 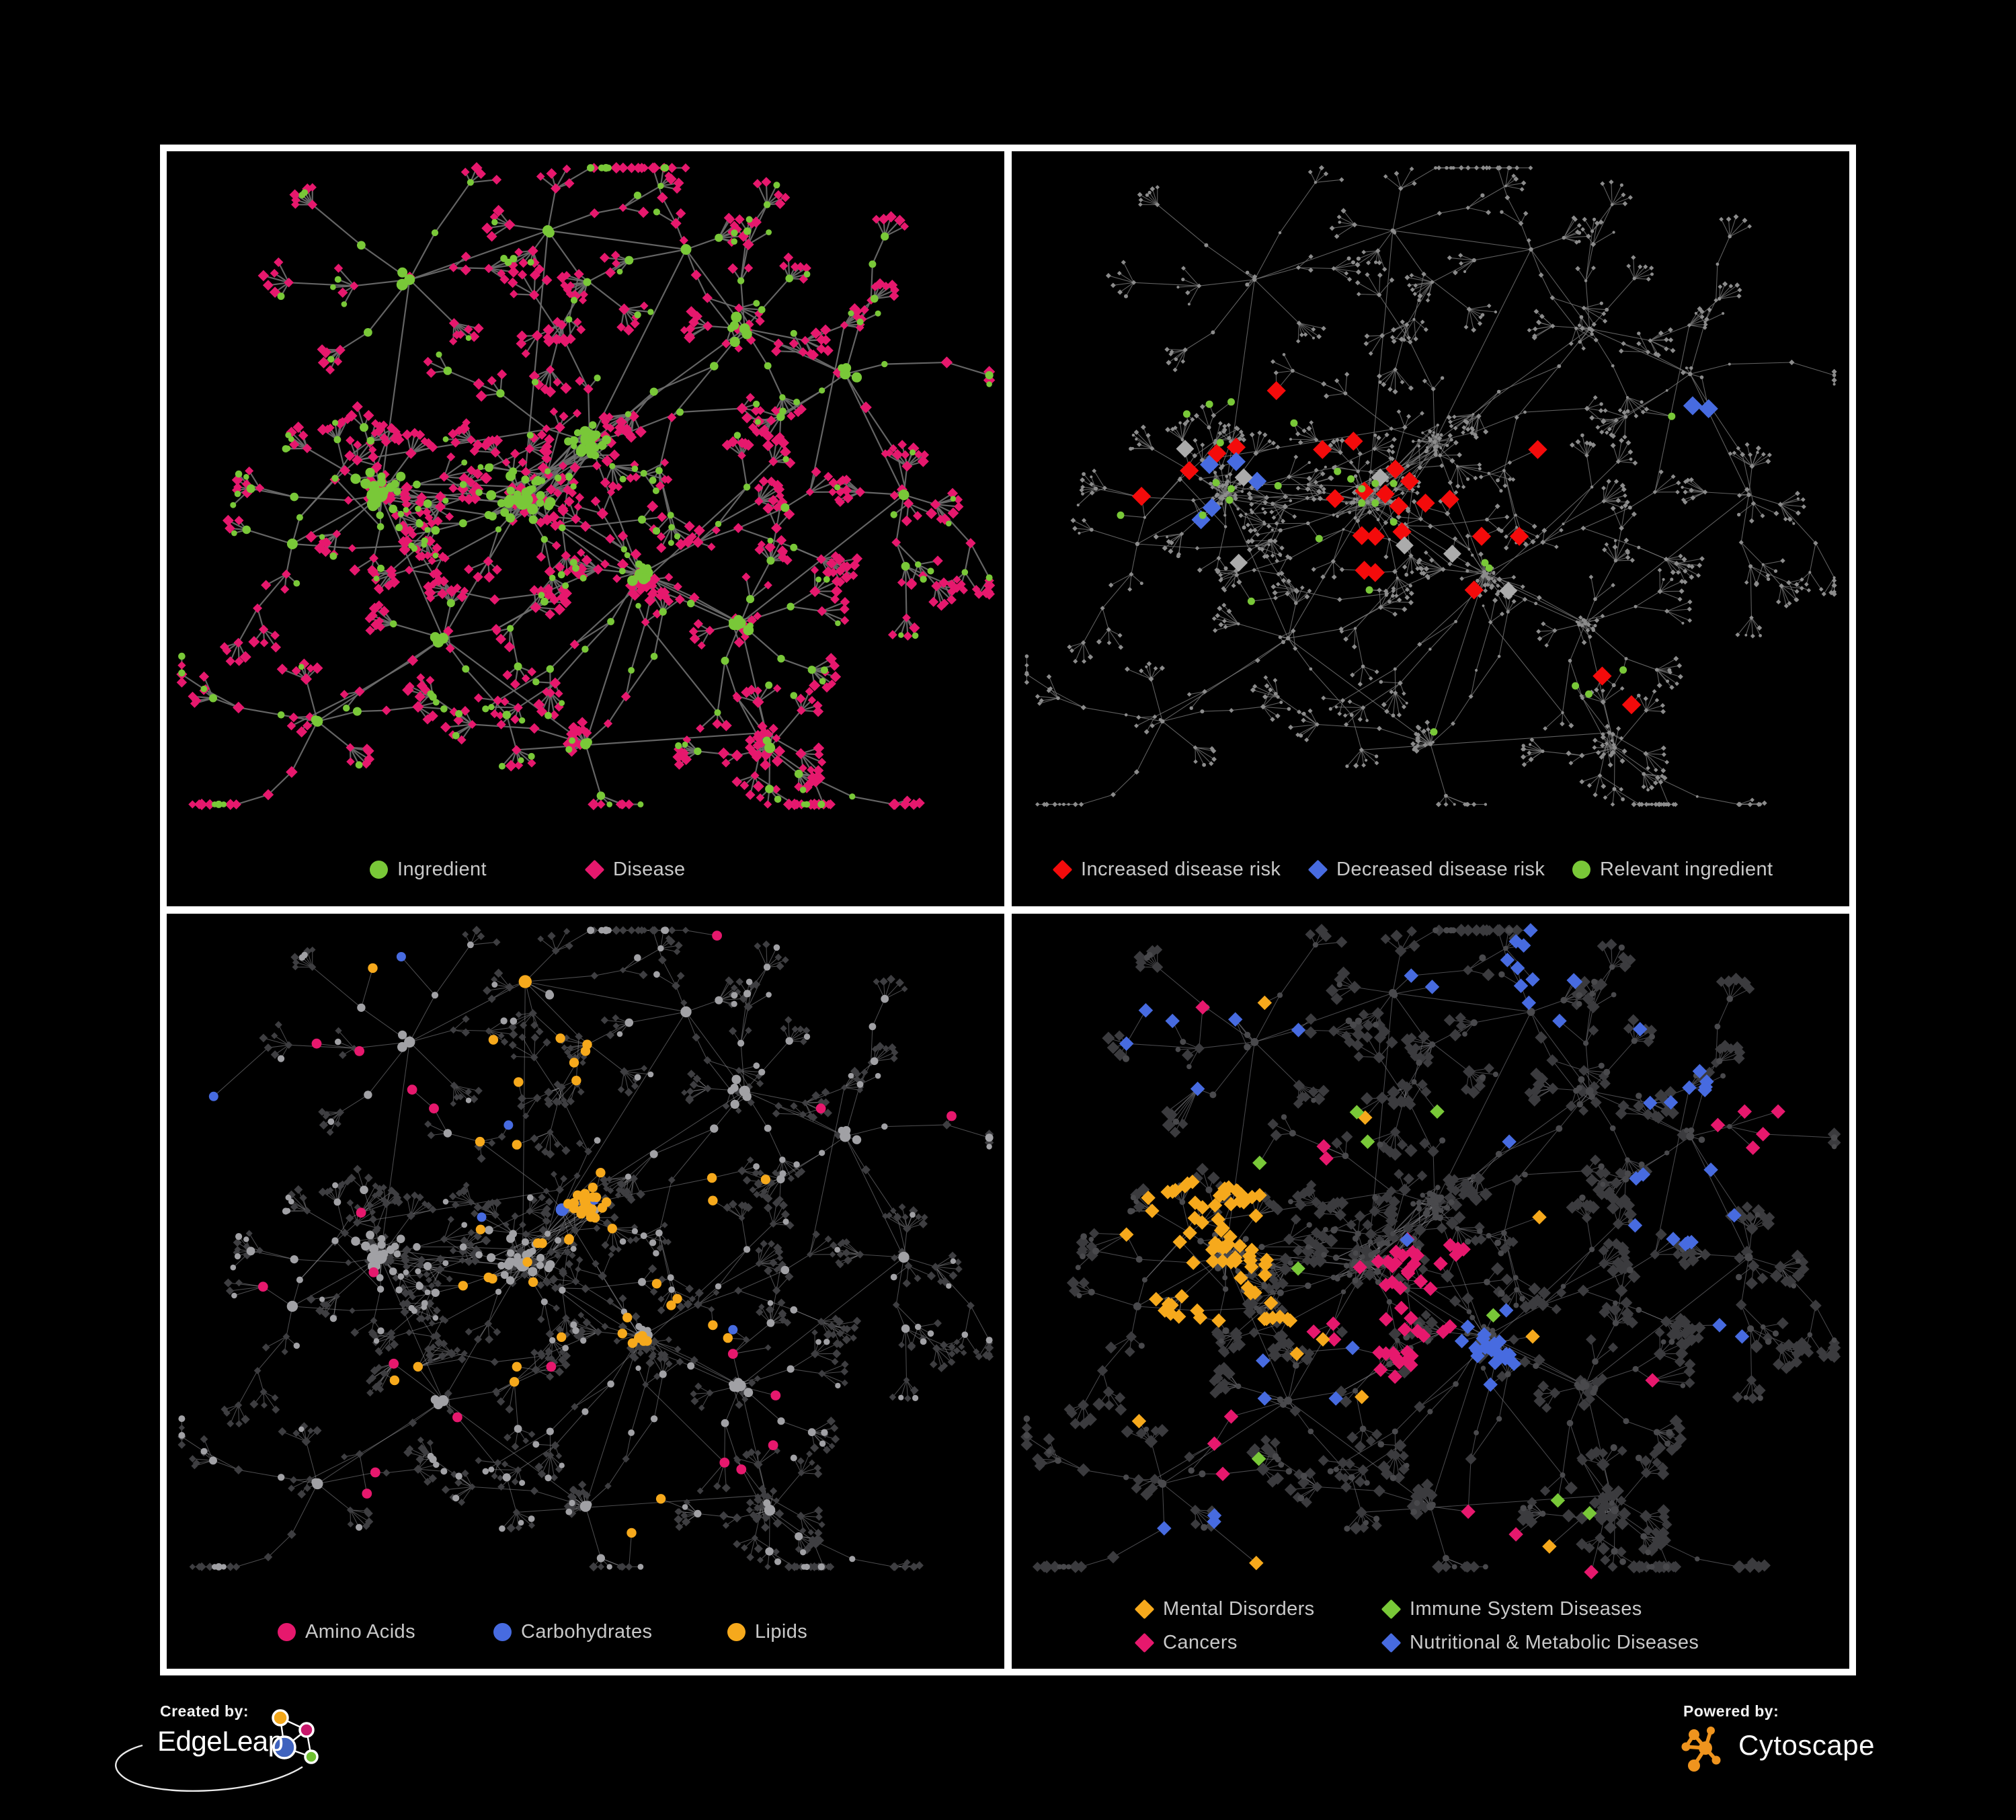 What do you see at coordinates (586, 486) in the screenshot?
I see `network-ingredient-disease` at bounding box center [586, 486].